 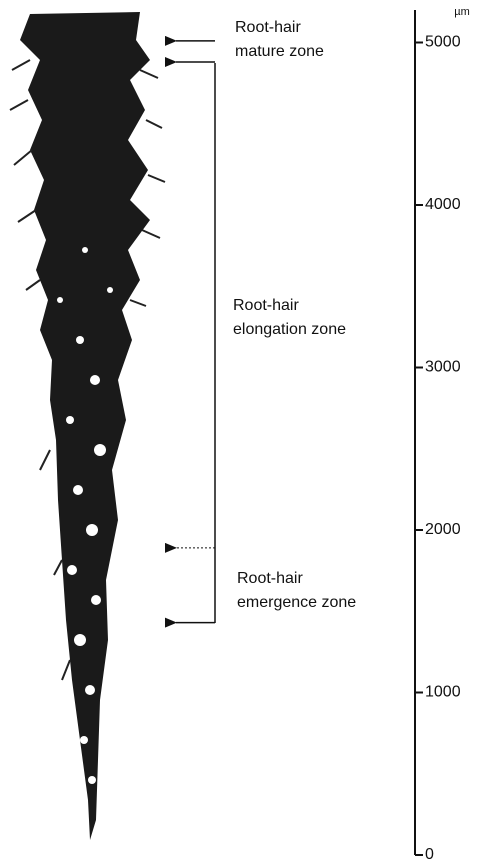 What do you see at coordinates (443, 42) in the screenshot?
I see `scale-tick-label: 5000` at bounding box center [443, 42].